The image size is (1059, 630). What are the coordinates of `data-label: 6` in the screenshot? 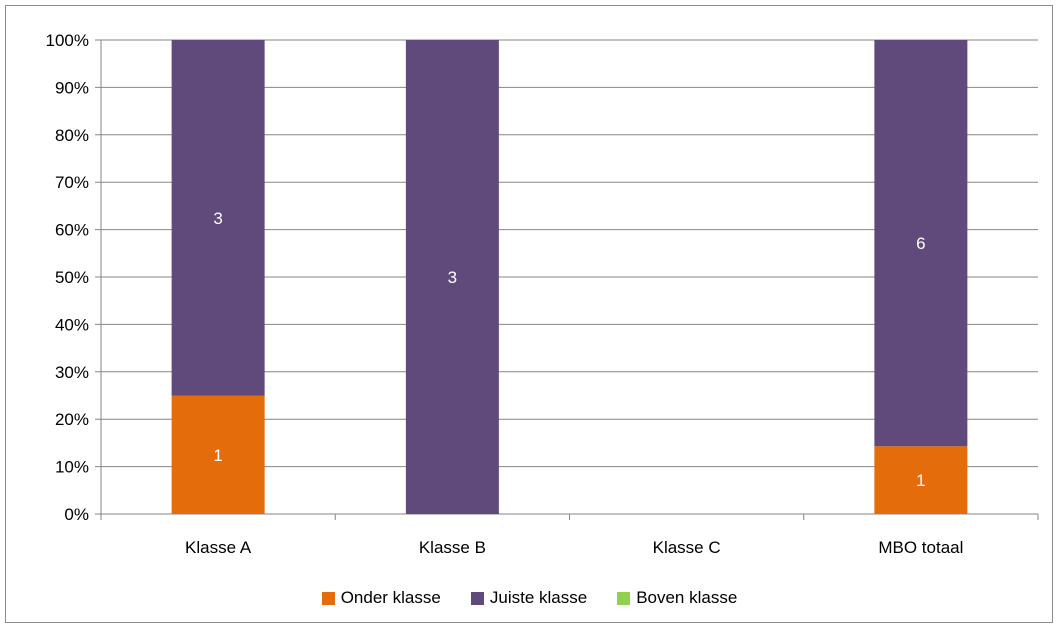 It's located at (920, 243).